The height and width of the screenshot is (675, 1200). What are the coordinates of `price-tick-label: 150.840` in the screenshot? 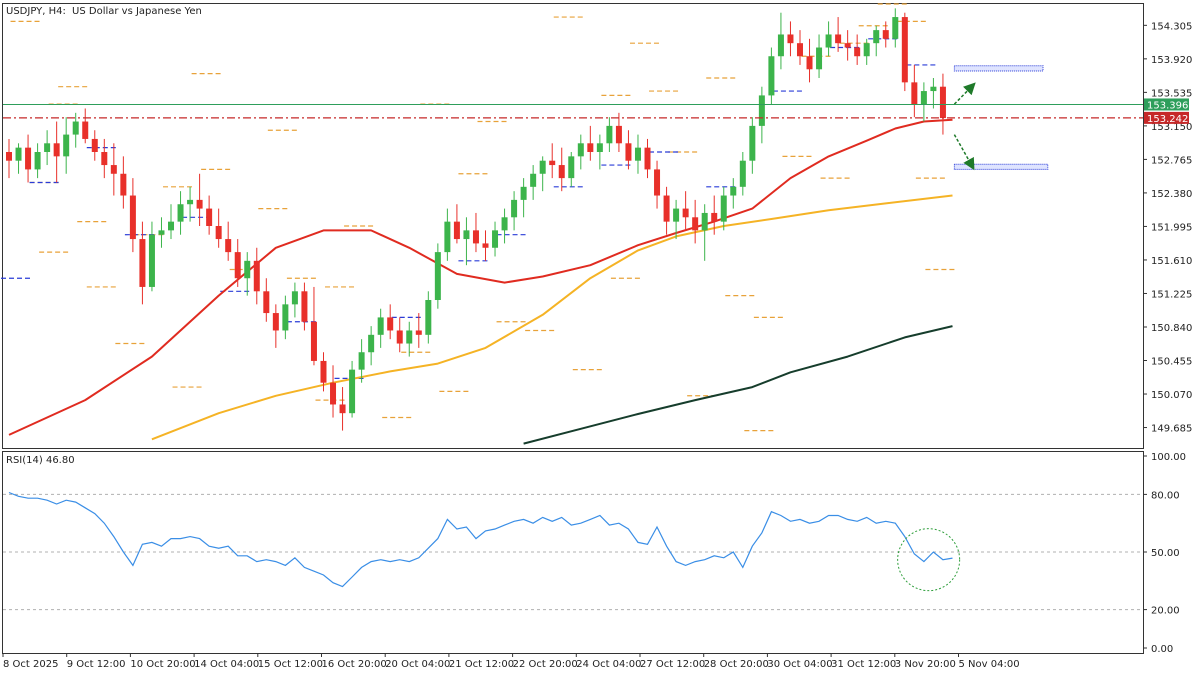 It's located at (1171, 328).